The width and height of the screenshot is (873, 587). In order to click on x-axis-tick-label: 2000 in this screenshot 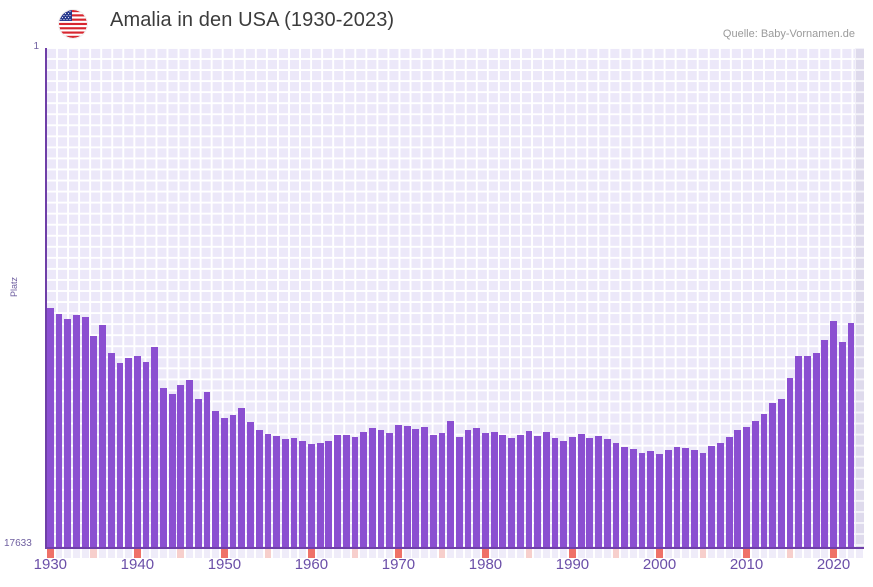, I will do `click(659, 564)`.